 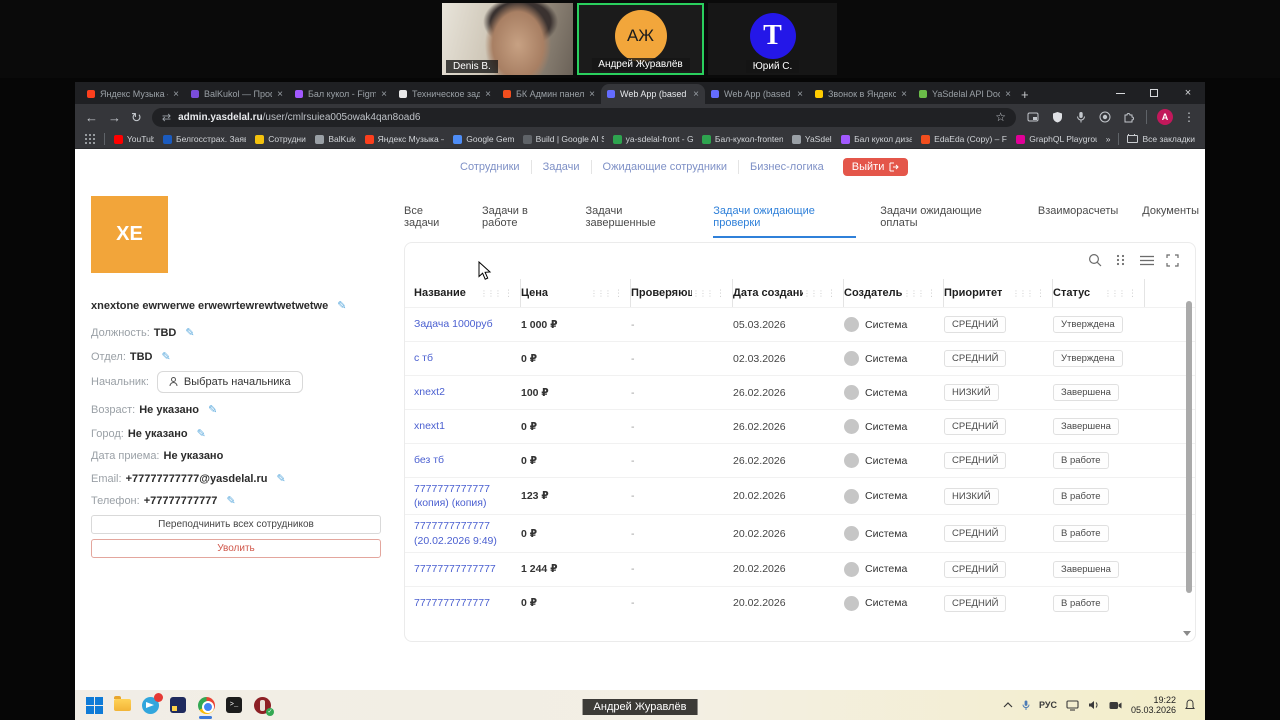 What do you see at coordinates (640, 39) in the screenshot?
I see `participant-tile-andrey-active-speaker: АЖ Андрей Журавлёв` at bounding box center [640, 39].